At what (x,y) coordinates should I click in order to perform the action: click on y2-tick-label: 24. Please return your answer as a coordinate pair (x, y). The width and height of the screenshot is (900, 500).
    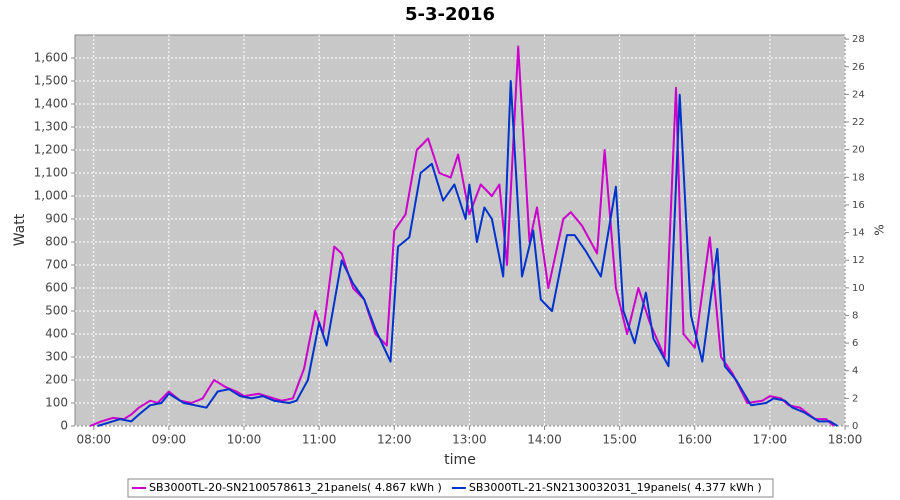
    Looking at the image, I should click on (858, 94).